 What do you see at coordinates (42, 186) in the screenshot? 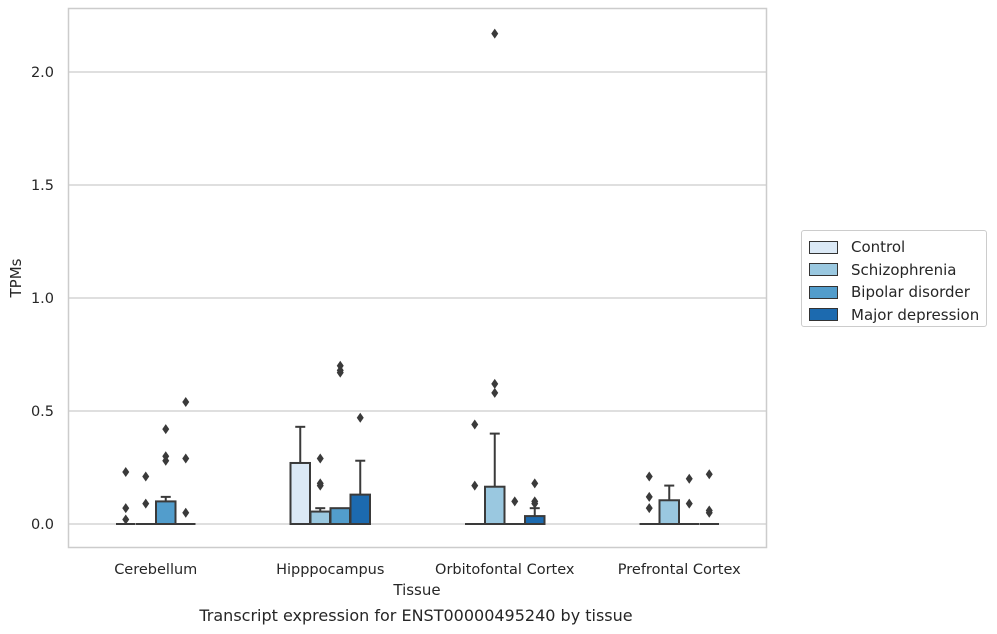
I see `y-tick-label: 1.5` at bounding box center [42, 186].